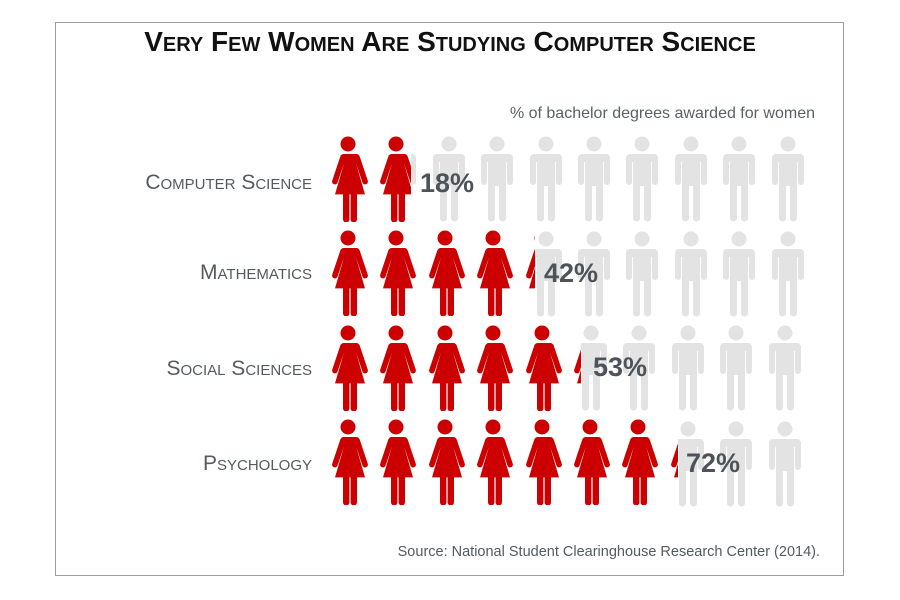  I want to click on percent-label-psychology: 72%, so click(713, 463).